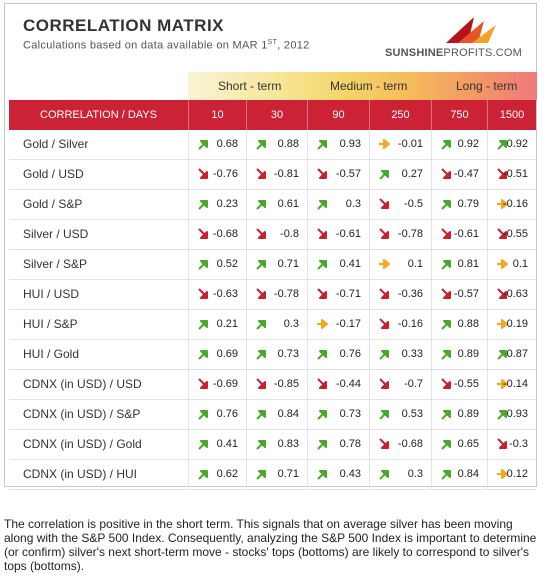 The image size is (543, 583). I want to click on correlation-value: 0.41, so click(350, 264).